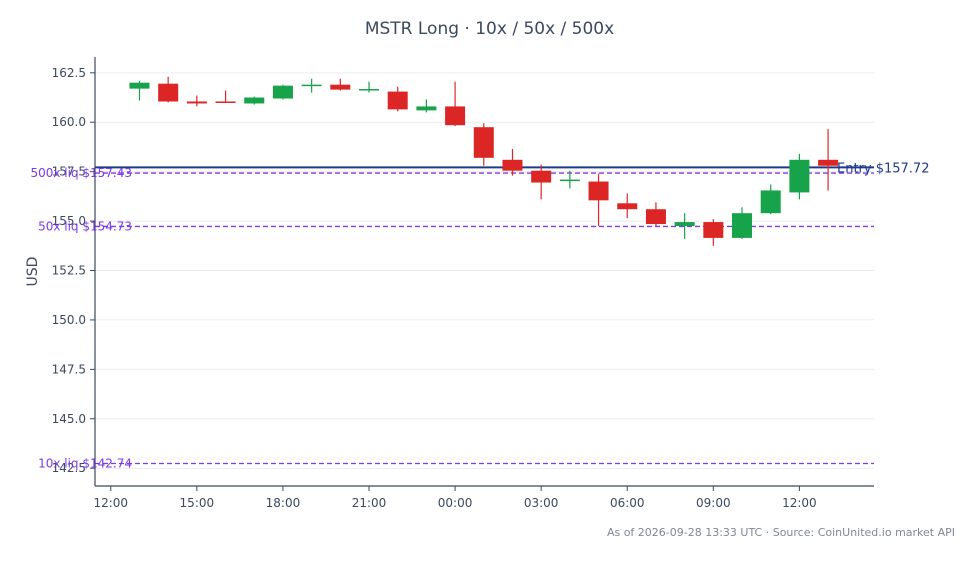 The height and width of the screenshot is (564, 979). I want to click on y-tick-label: 142.5, so click(69, 468).